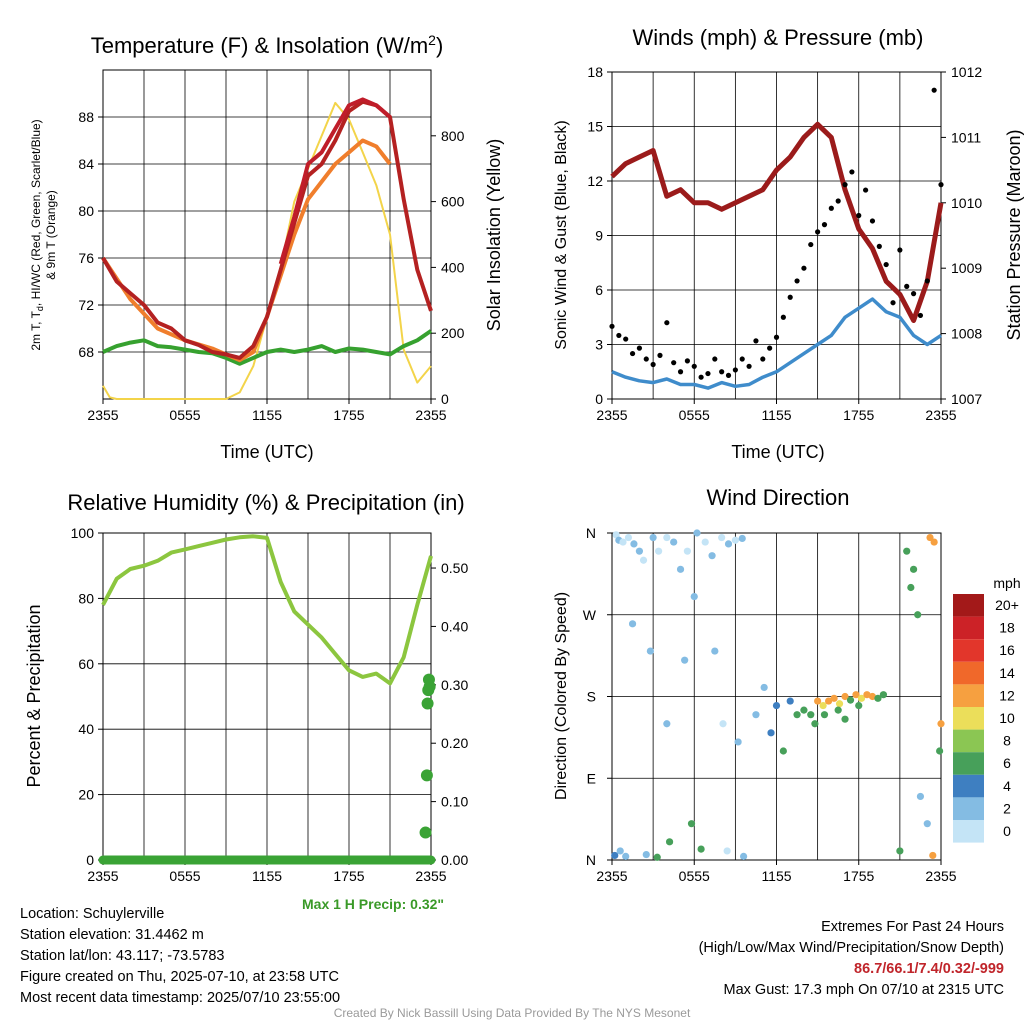  Describe the element at coordinates (51, 235) in the screenshot. I see `temperature-y-axis-label-2: & 9m T (Orange)` at that location.